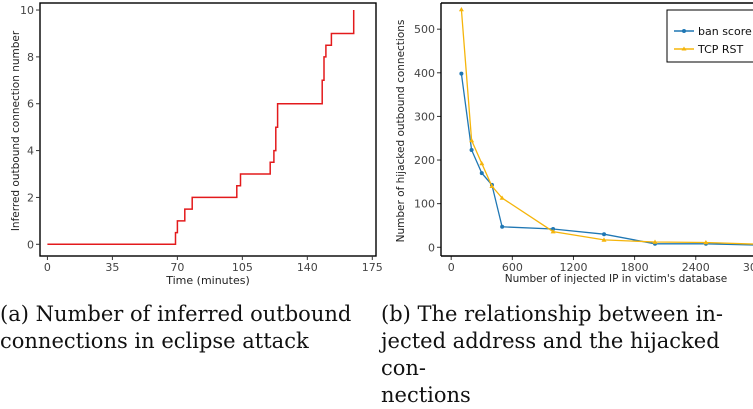 This screenshot has height=409, width=753. I want to click on legend-marker-tcp-rst, so click(684, 48).